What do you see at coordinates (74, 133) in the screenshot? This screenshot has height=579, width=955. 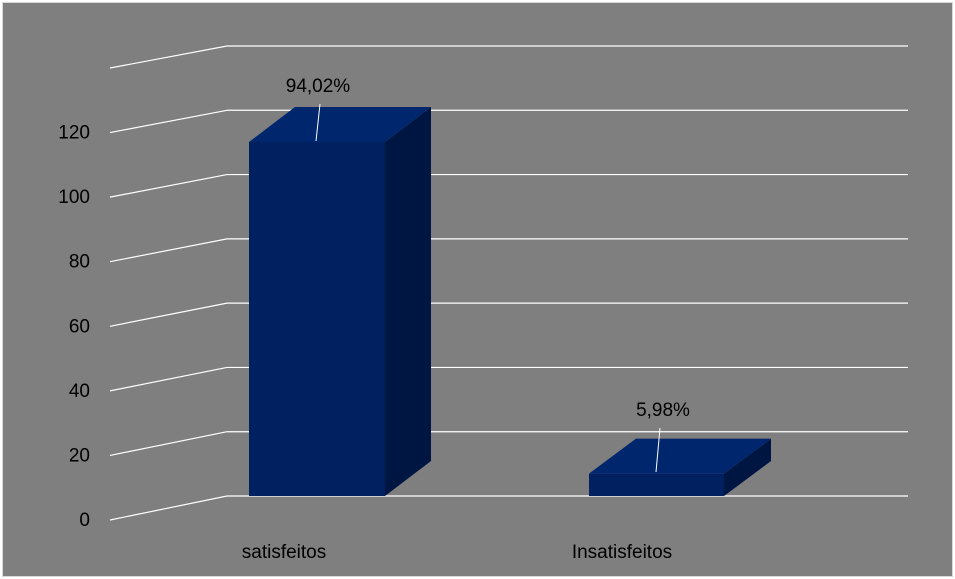 I see `y-tick-label: 120` at bounding box center [74, 133].